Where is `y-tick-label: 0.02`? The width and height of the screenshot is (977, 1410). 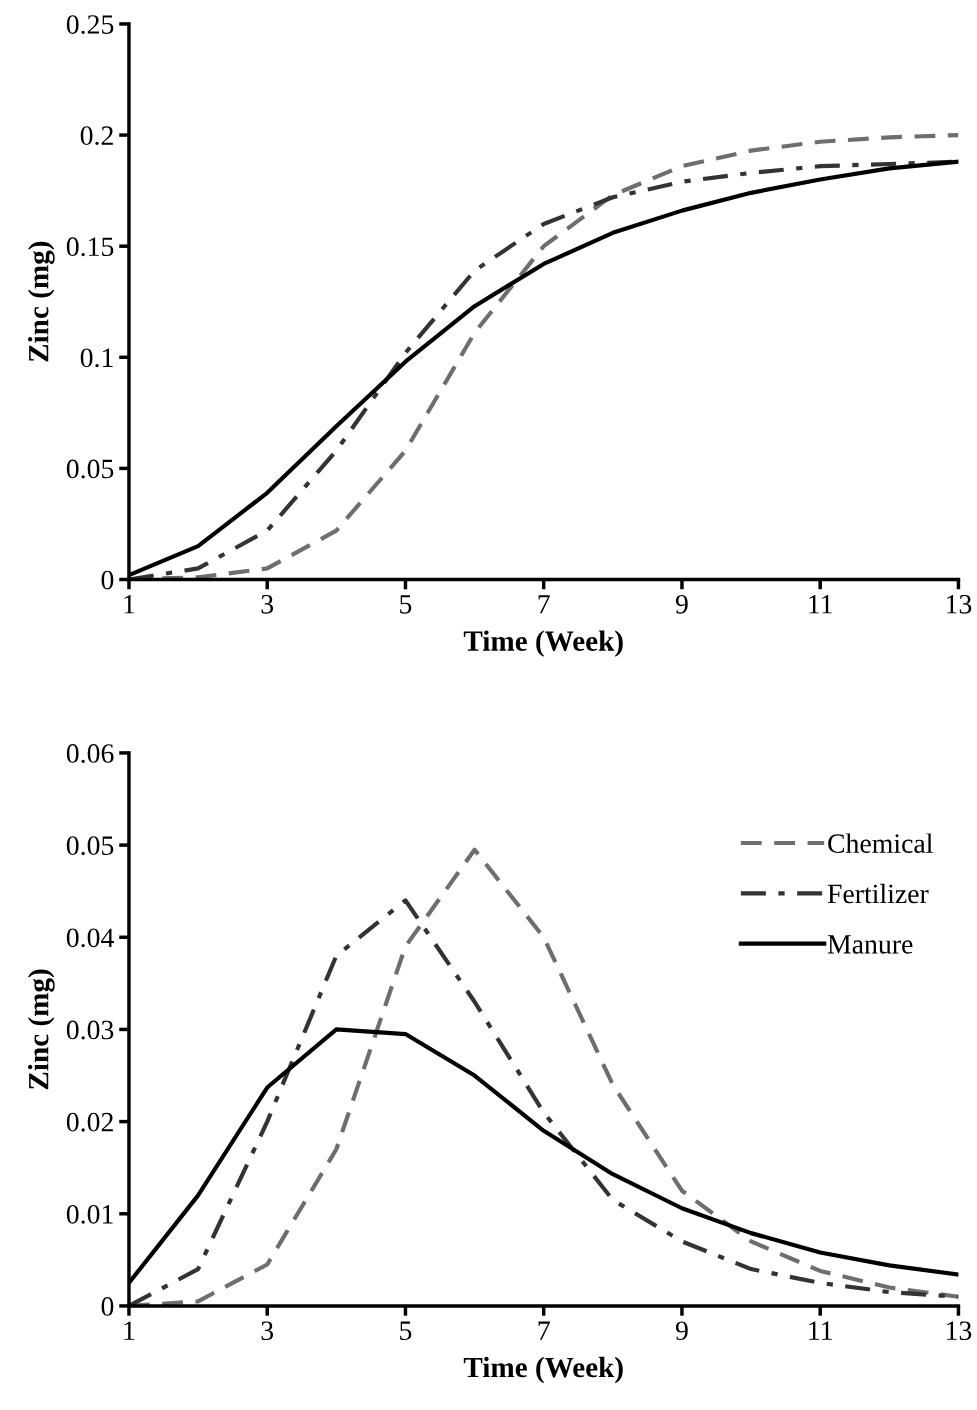
y-tick-label: 0.02 is located at coordinates (89, 1122).